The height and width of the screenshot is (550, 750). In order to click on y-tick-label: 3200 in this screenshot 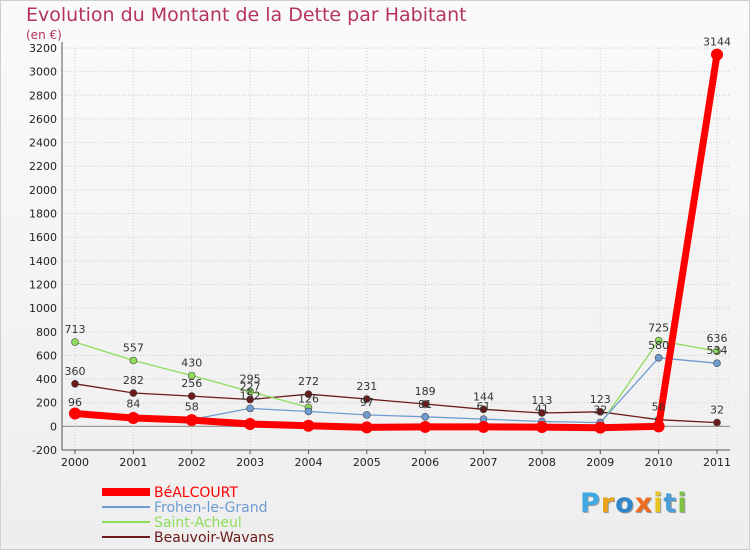, I will do `click(43, 48)`.